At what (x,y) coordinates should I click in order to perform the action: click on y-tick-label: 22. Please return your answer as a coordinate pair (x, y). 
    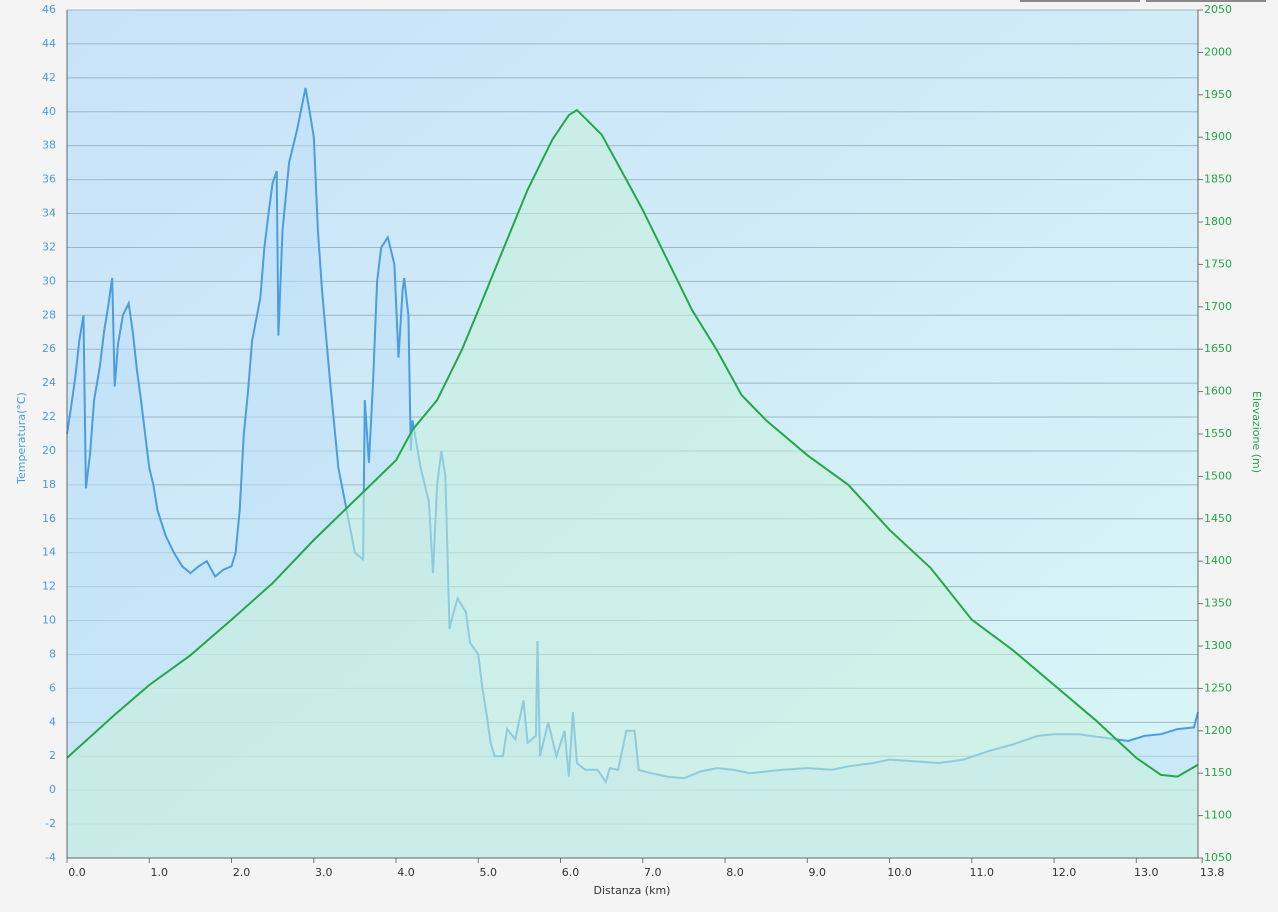
    Looking at the image, I should click on (49, 416).